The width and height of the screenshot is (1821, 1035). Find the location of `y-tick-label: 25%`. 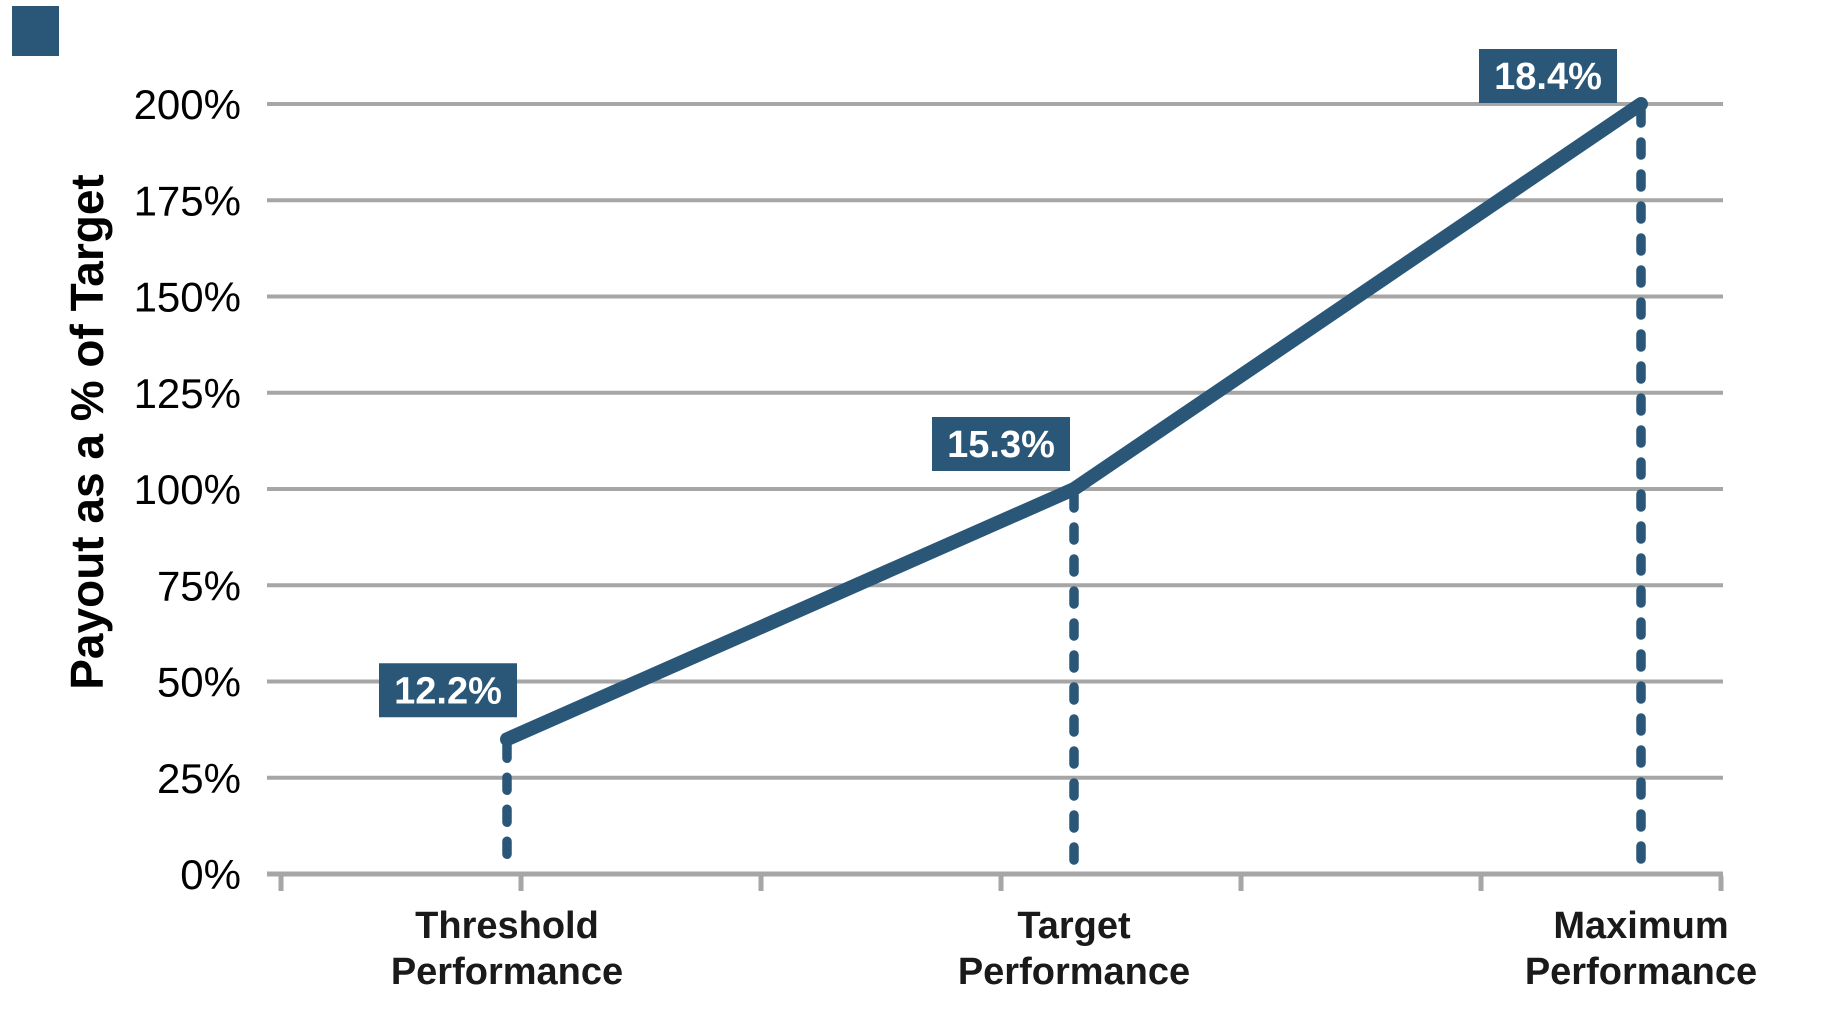

y-tick-label: 25% is located at coordinates (199, 778).